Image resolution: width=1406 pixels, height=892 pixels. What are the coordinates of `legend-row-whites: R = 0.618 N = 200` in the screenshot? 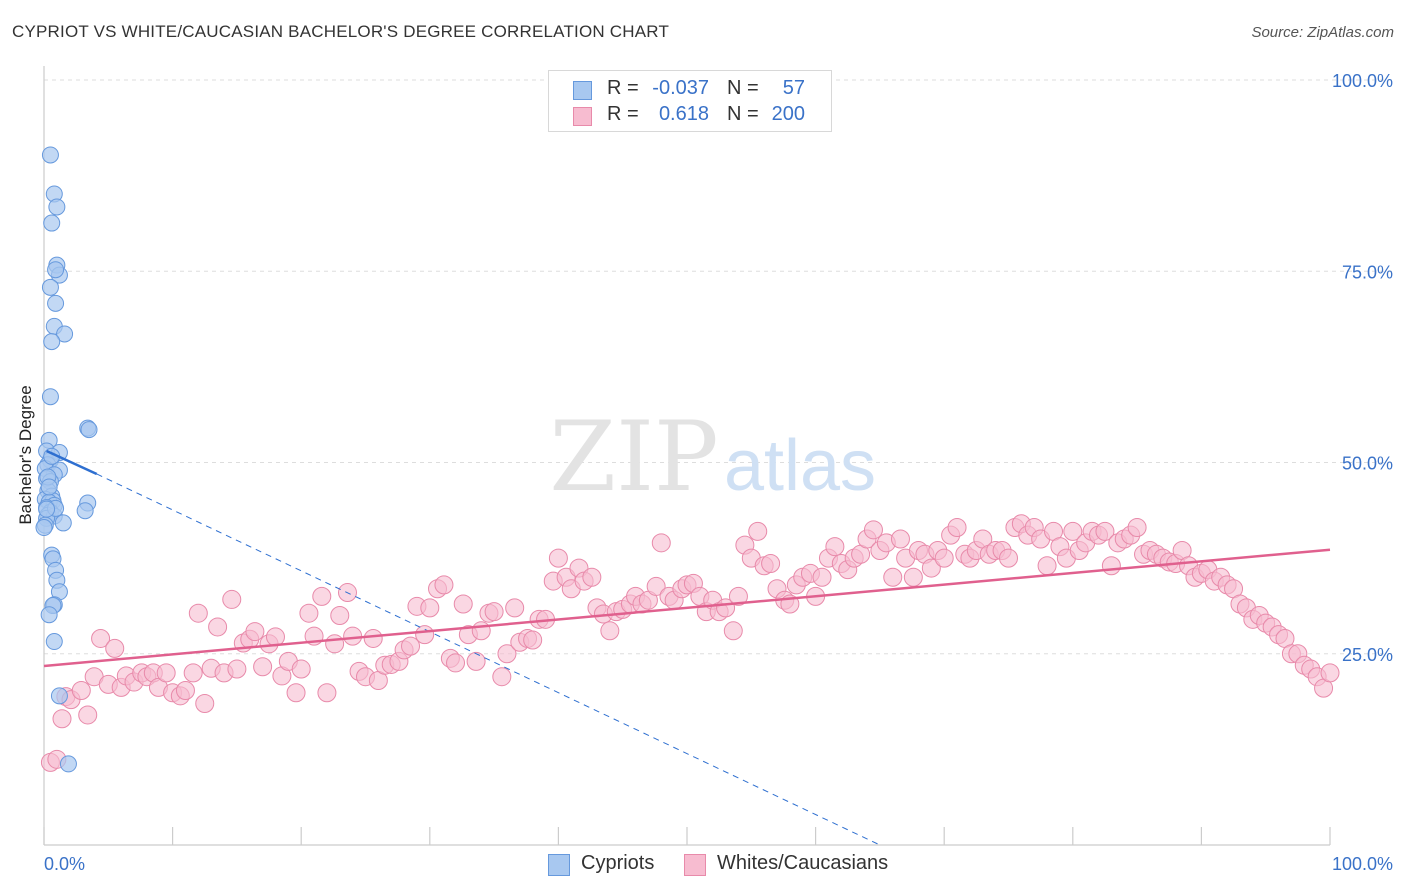 It's located at (690, 116).